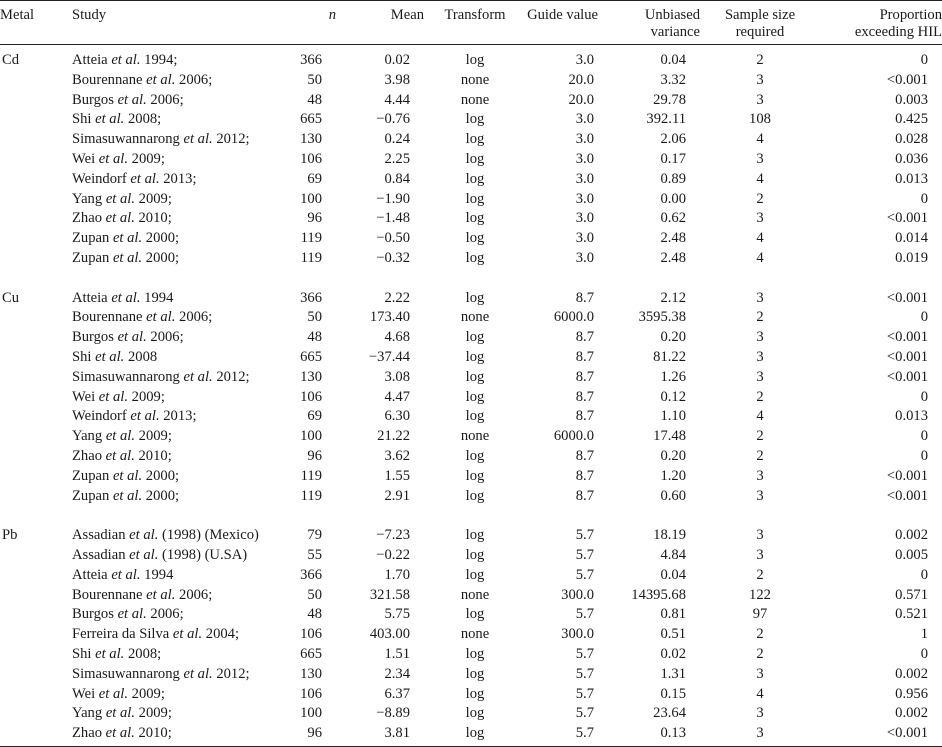 The width and height of the screenshot is (942, 747). What do you see at coordinates (673, 455) in the screenshot?
I see `cell-unbiased-variance: 0.20` at bounding box center [673, 455].